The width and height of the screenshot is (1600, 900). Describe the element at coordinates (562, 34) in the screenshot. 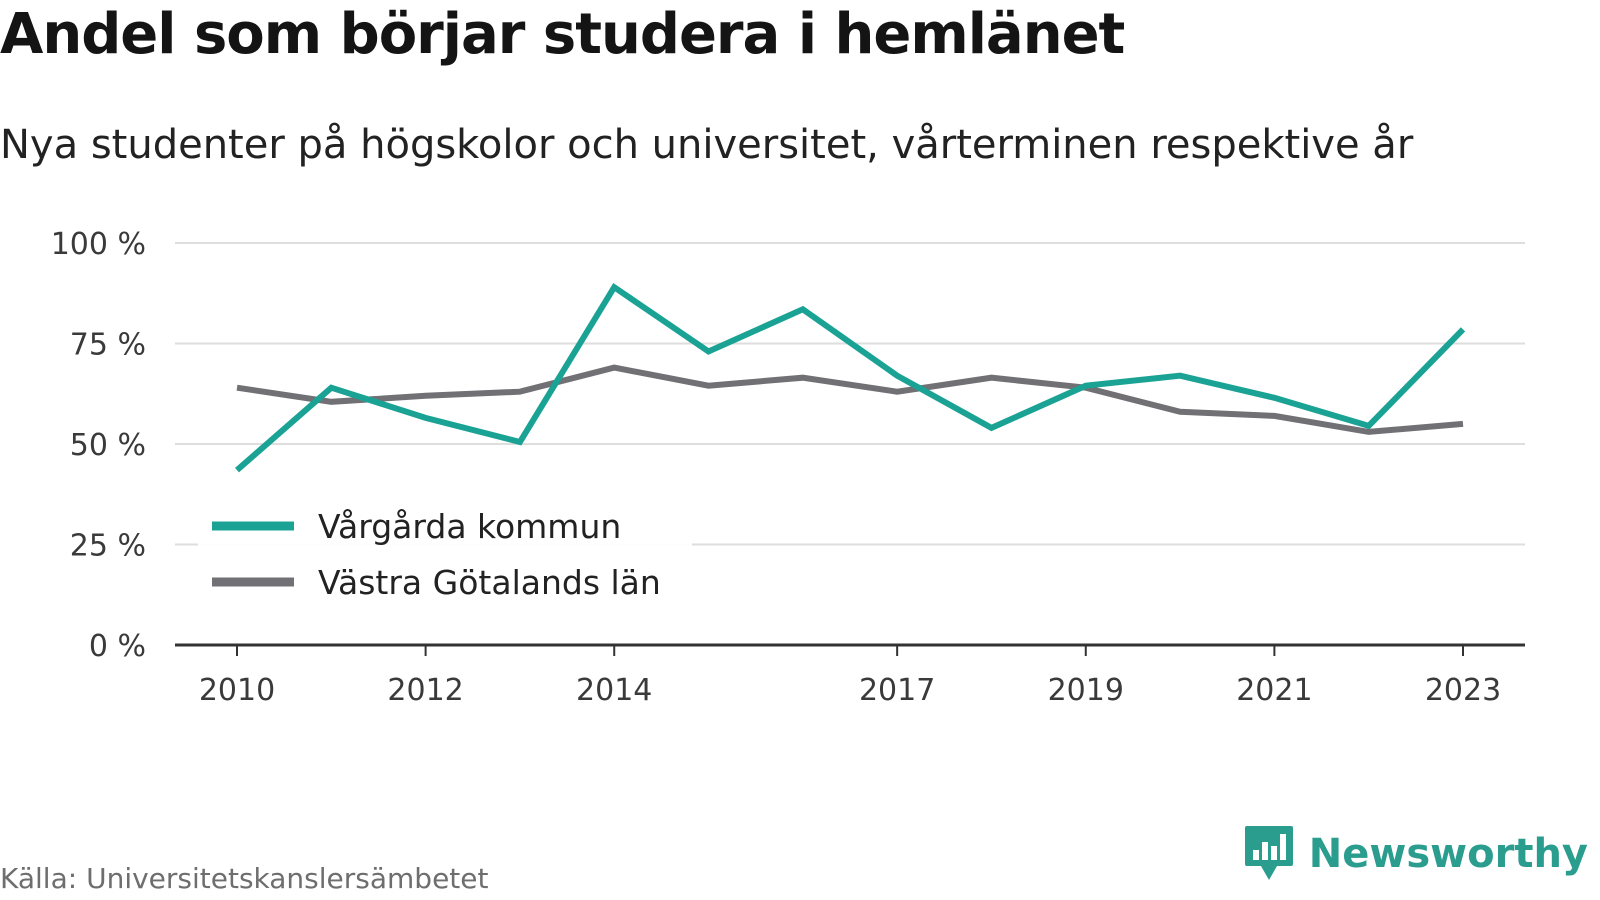

I see `chart-title: Andel som börjar studera i hemlänet` at that location.